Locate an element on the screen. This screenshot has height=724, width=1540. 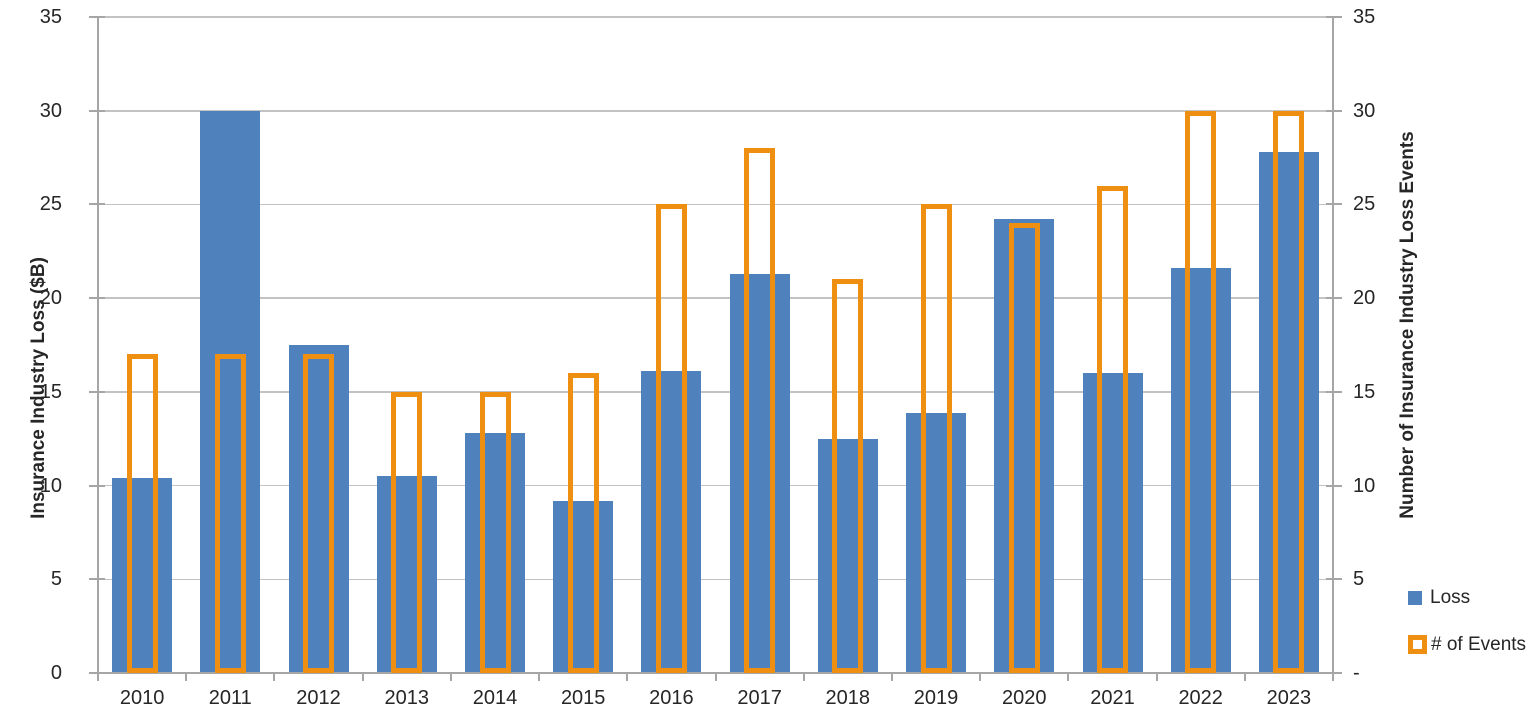
x-axis-label-2012: 2012 is located at coordinates (318, 698).